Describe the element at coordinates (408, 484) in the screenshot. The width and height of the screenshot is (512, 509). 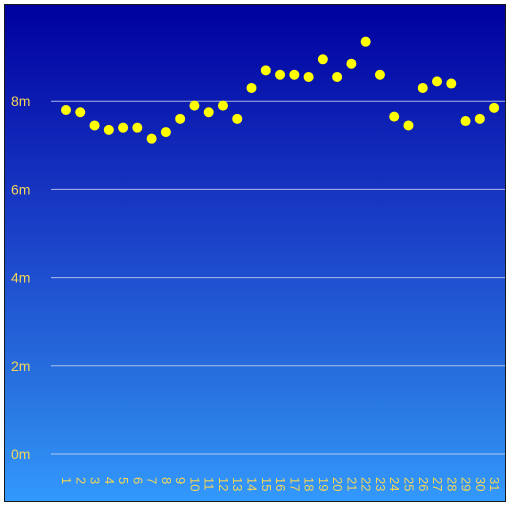
I see `x-tick-label: 25` at that location.